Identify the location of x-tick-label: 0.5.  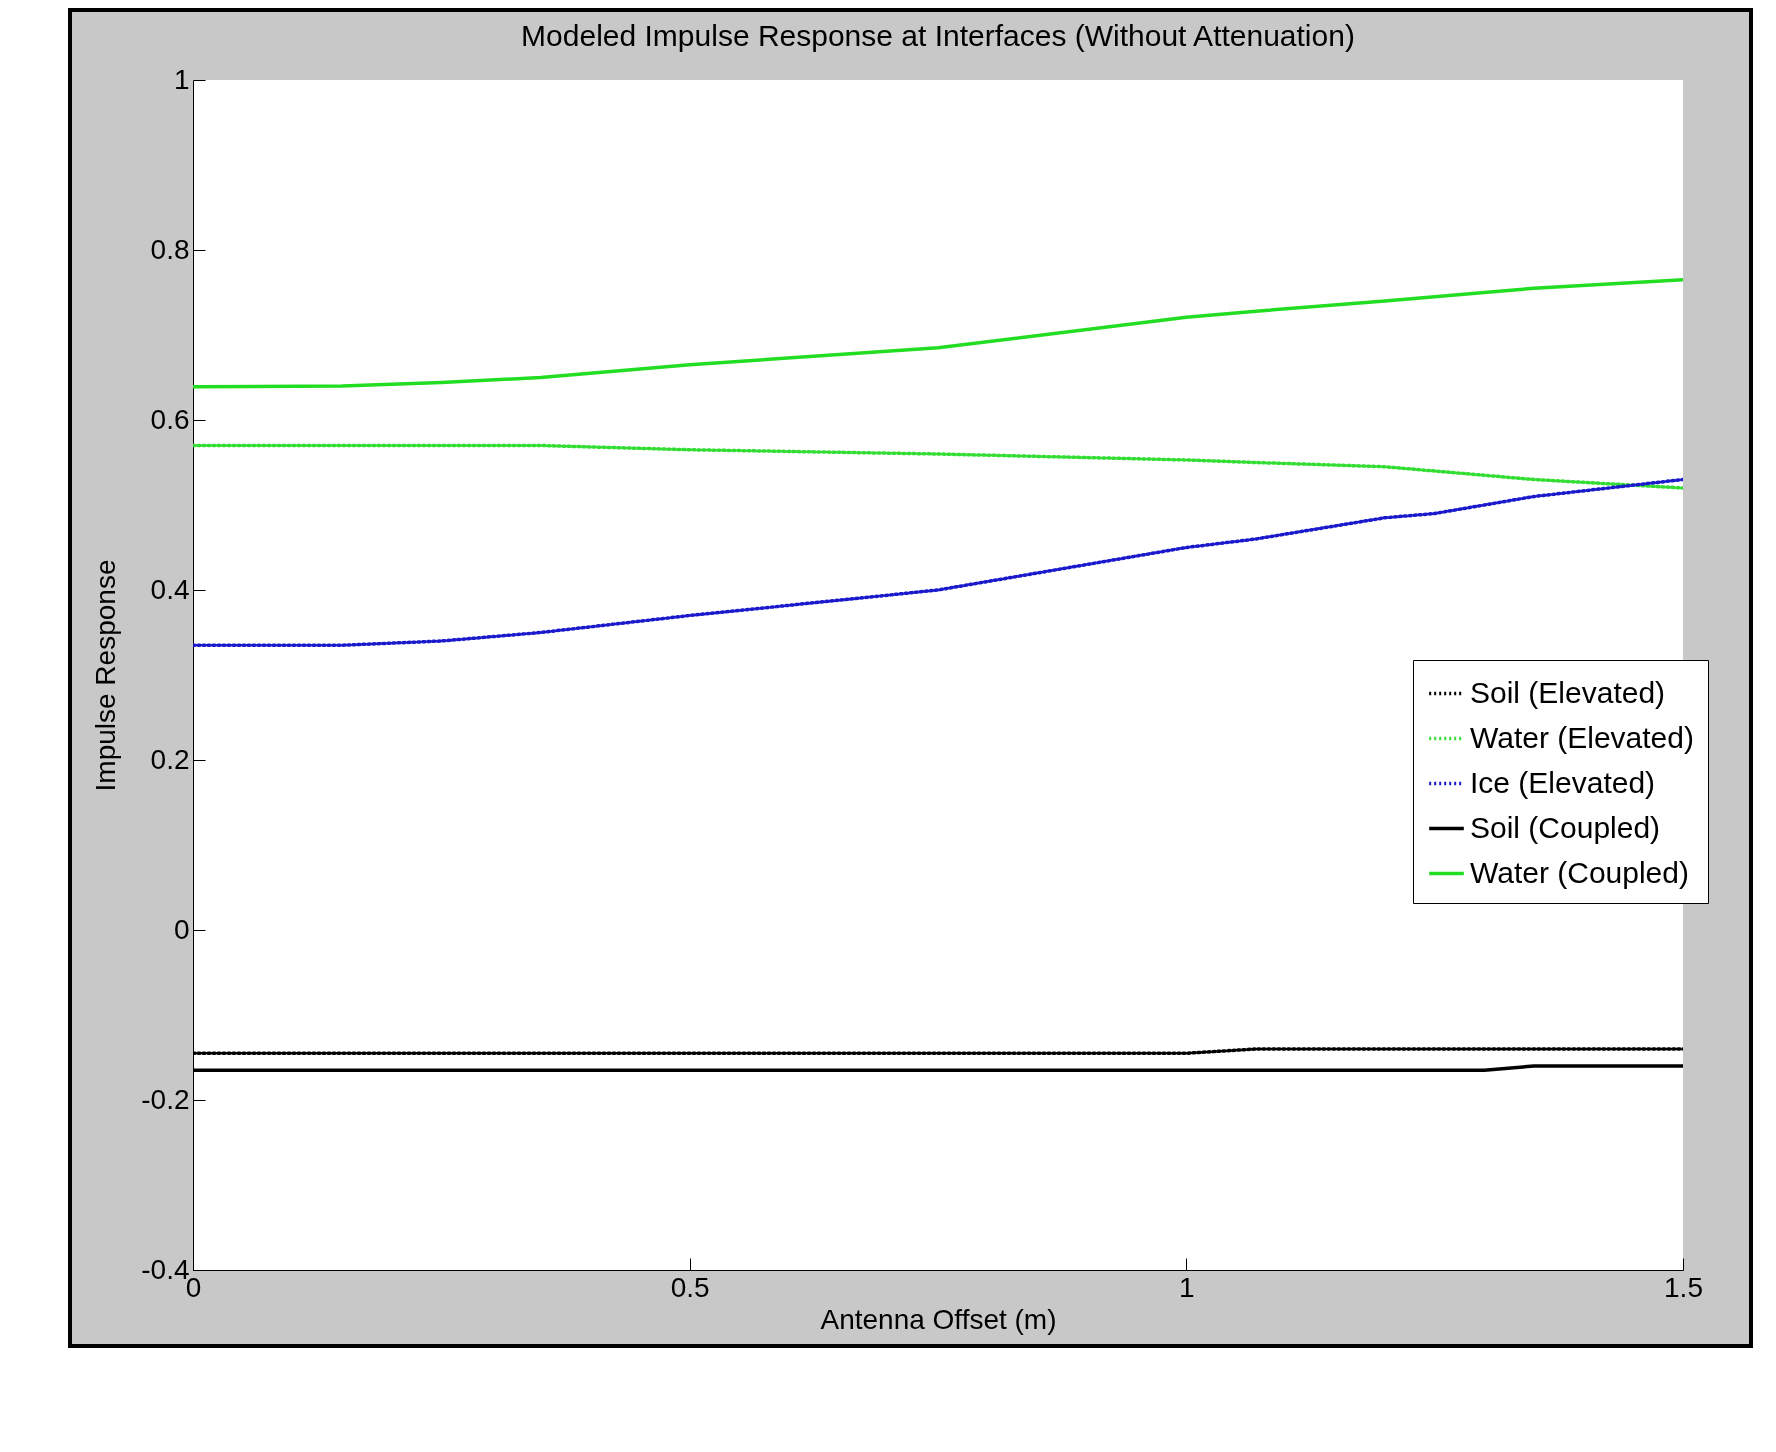
(690, 1287).